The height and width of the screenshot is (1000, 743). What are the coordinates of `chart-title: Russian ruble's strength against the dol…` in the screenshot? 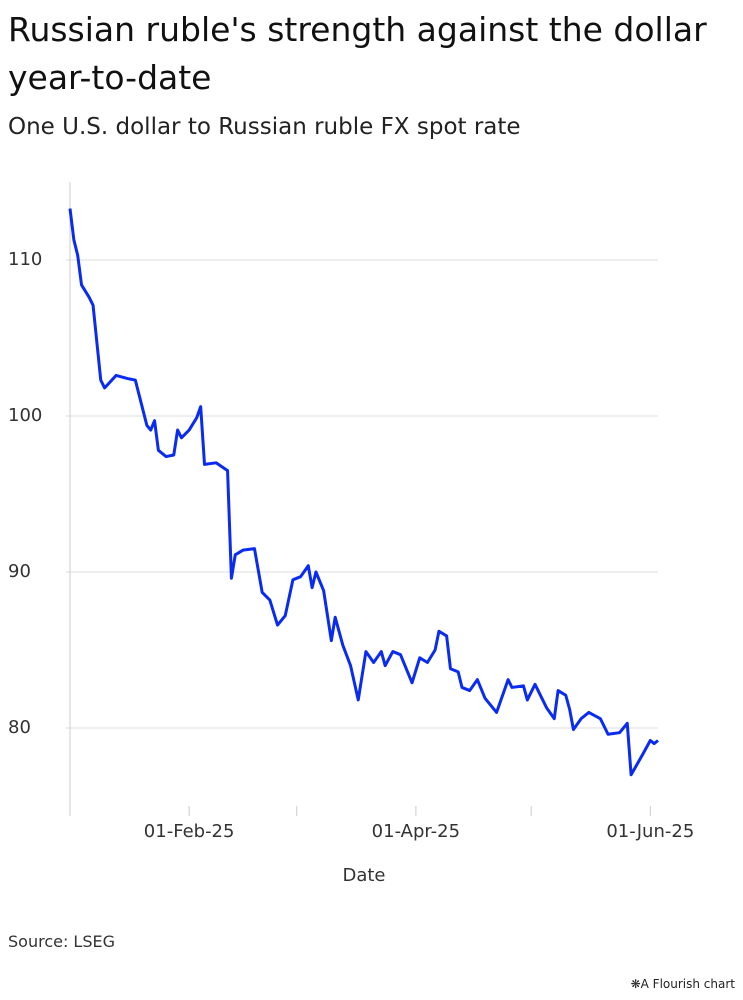 It's located at (357, 53).